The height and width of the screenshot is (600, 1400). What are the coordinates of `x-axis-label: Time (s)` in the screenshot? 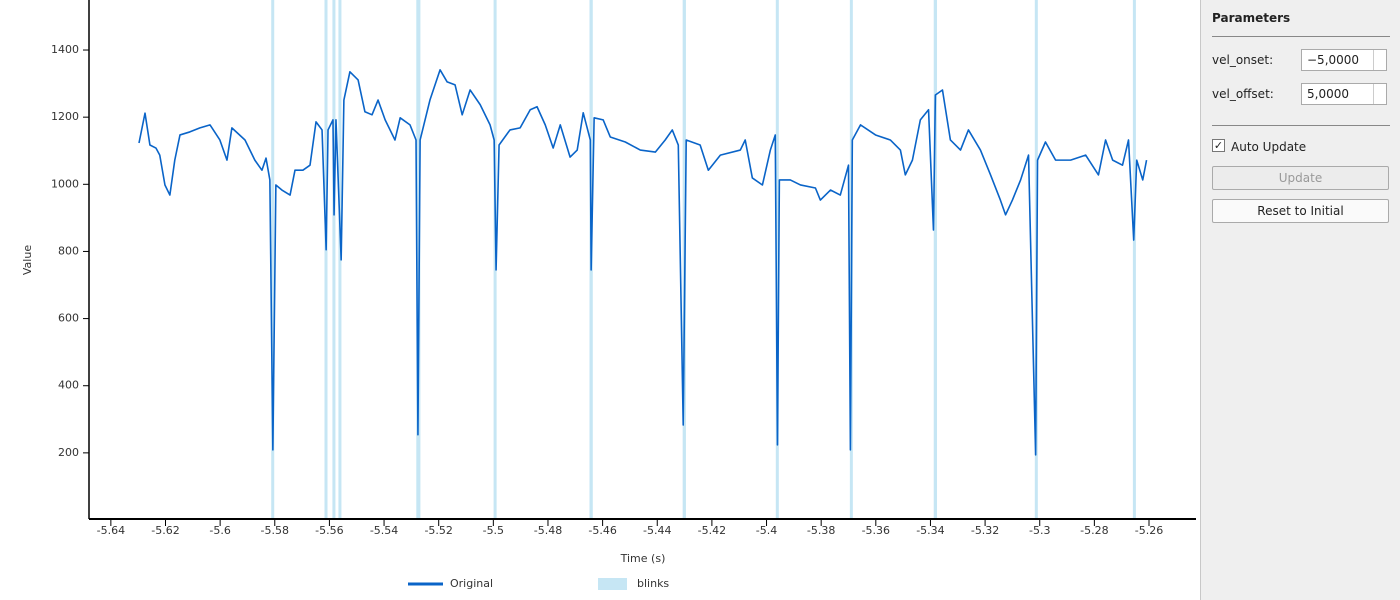 It's located at (643, 558).